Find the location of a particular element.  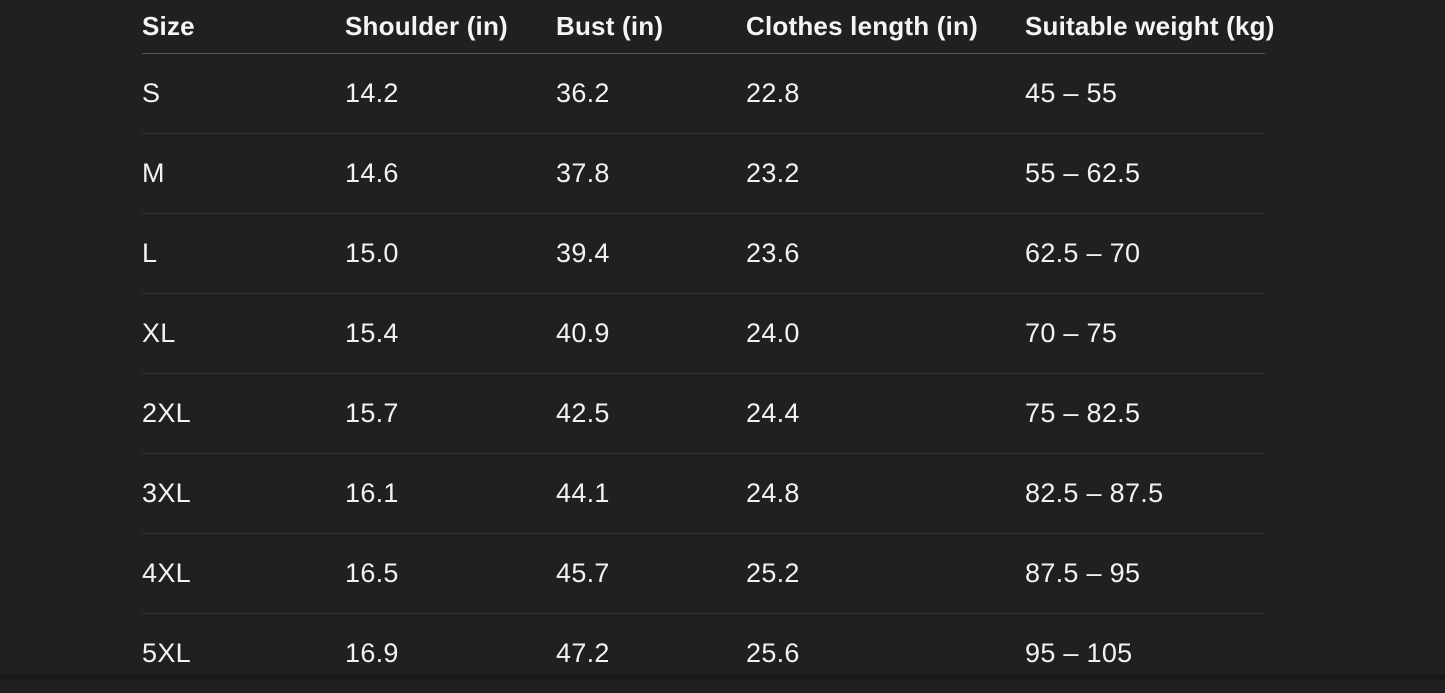

cell-length: 25.2 is located at coordinates (885, 574).